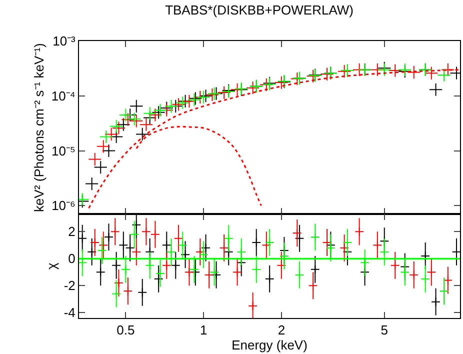 Image resolution: width=463 pixels, height=354 pixels. Describe the element at coordinates (70, 286) in the screenshot. I see `y-tick-label: -2` at that location.